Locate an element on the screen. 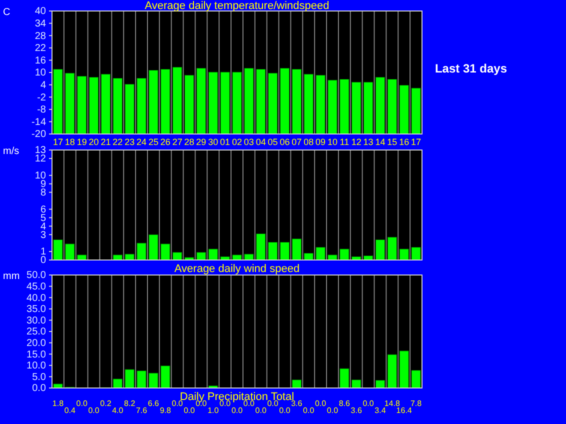 Image resolution: width=566 pixels, height=424 pixels. y-tick-label: 10 is located at coordinates (40, 73).